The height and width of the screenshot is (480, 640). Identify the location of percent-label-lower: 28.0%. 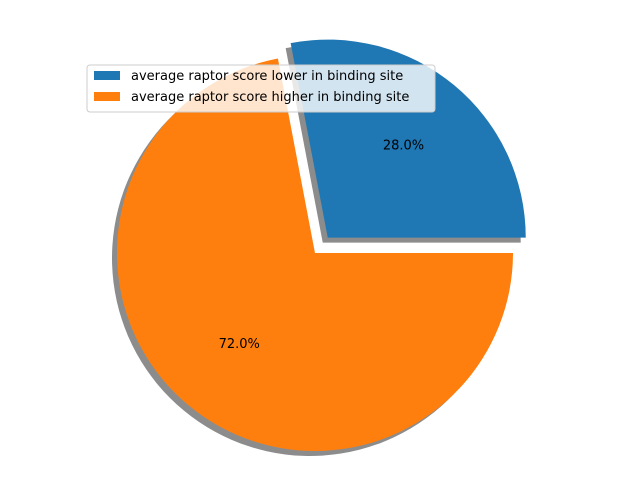
(403, 146).